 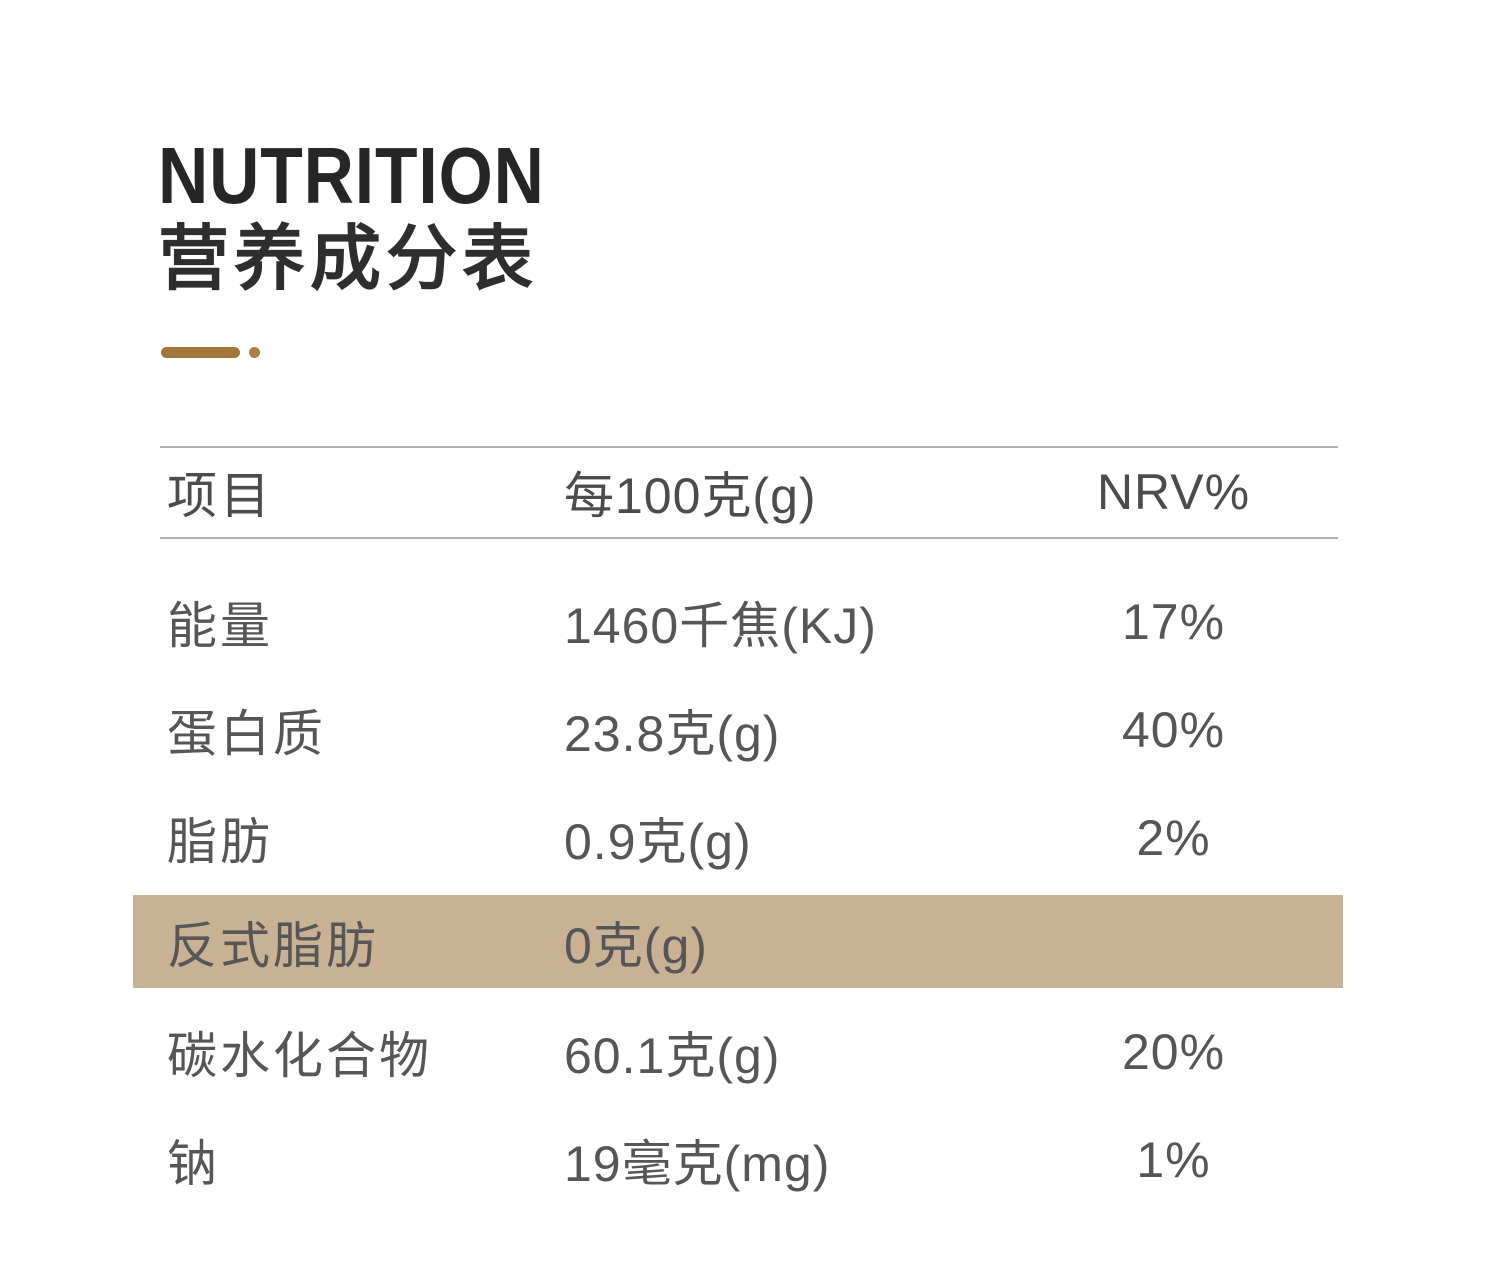 What do you see at coordinates (1173, 491) in the screenshot?
I see `column-header-nrv: NRV%` at bounding box center [1173, 491].